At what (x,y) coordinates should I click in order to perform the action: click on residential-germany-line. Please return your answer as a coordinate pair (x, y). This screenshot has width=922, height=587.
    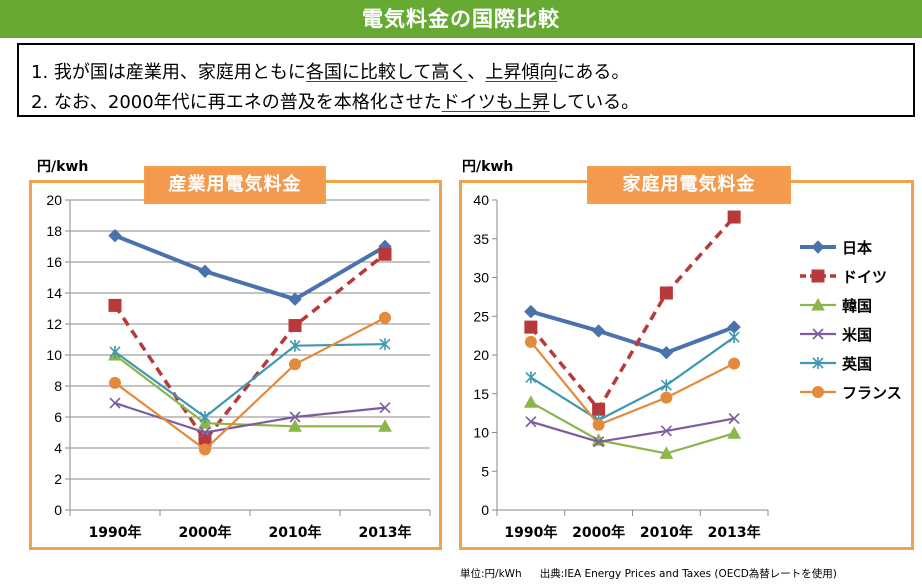
    Looking at the image, I should click on (632, 313).